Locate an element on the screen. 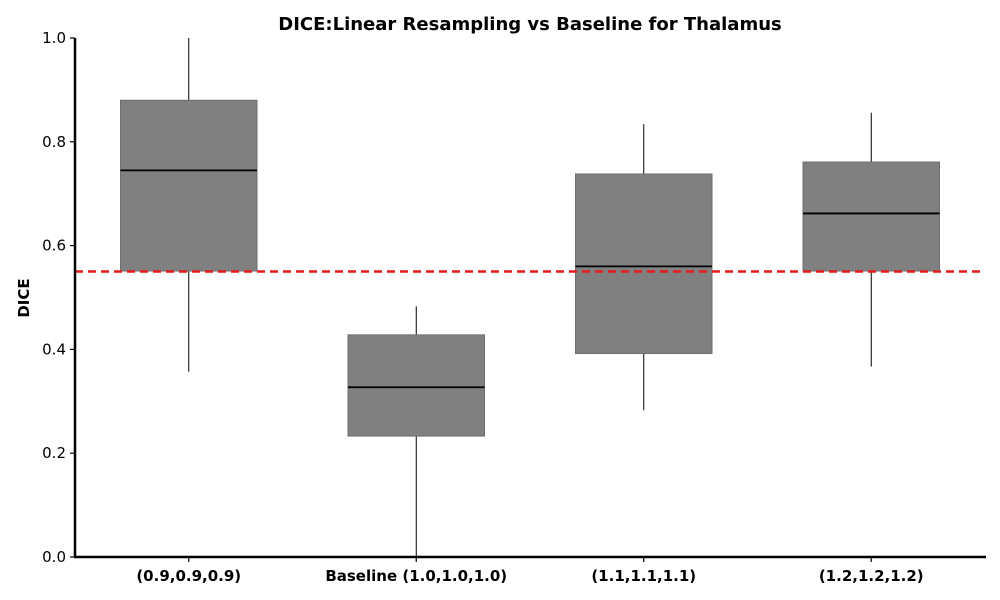  y-tick-label: 0.2 is located at coordinates (54, 453).